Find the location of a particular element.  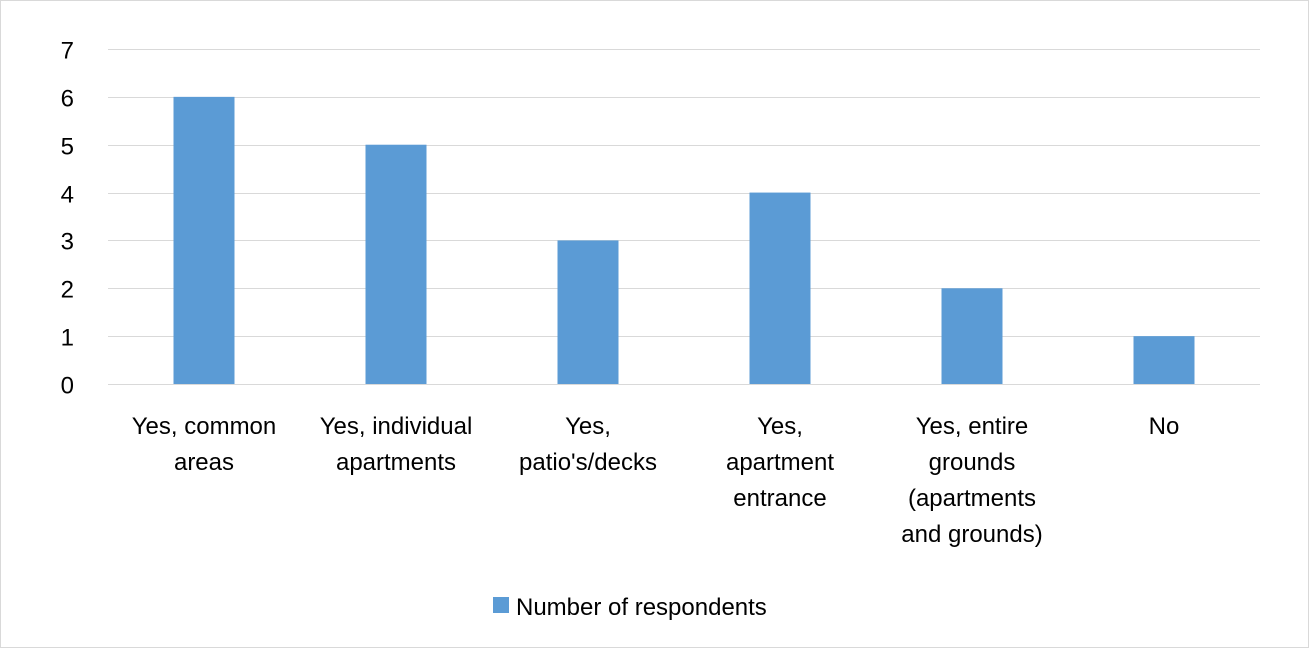

x-category-label: Yes, patio's/decks is located at coordinates (588, 444).